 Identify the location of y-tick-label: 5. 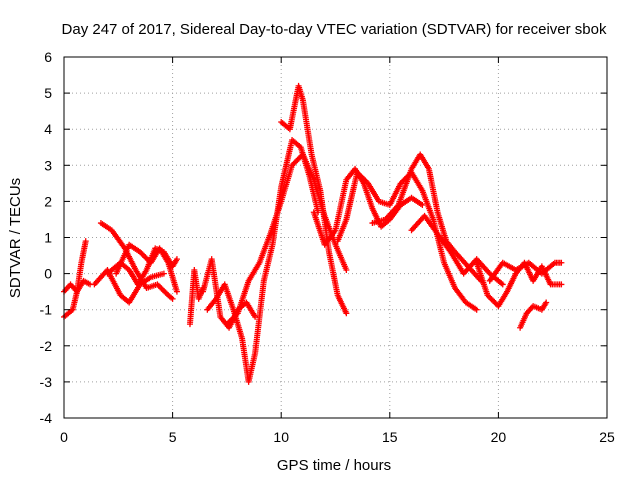
(48, 93).